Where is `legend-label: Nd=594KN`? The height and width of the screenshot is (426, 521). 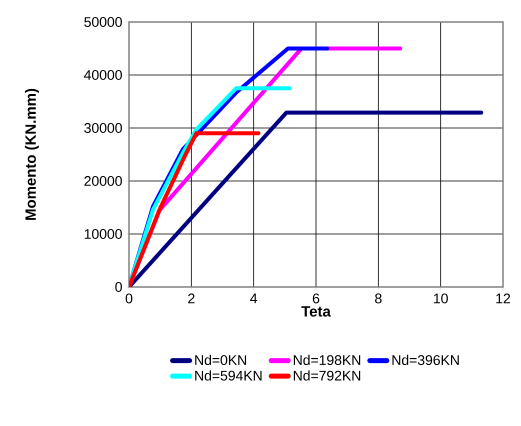
legend-label: Nd=594KN is located at coordinates (228, 375).